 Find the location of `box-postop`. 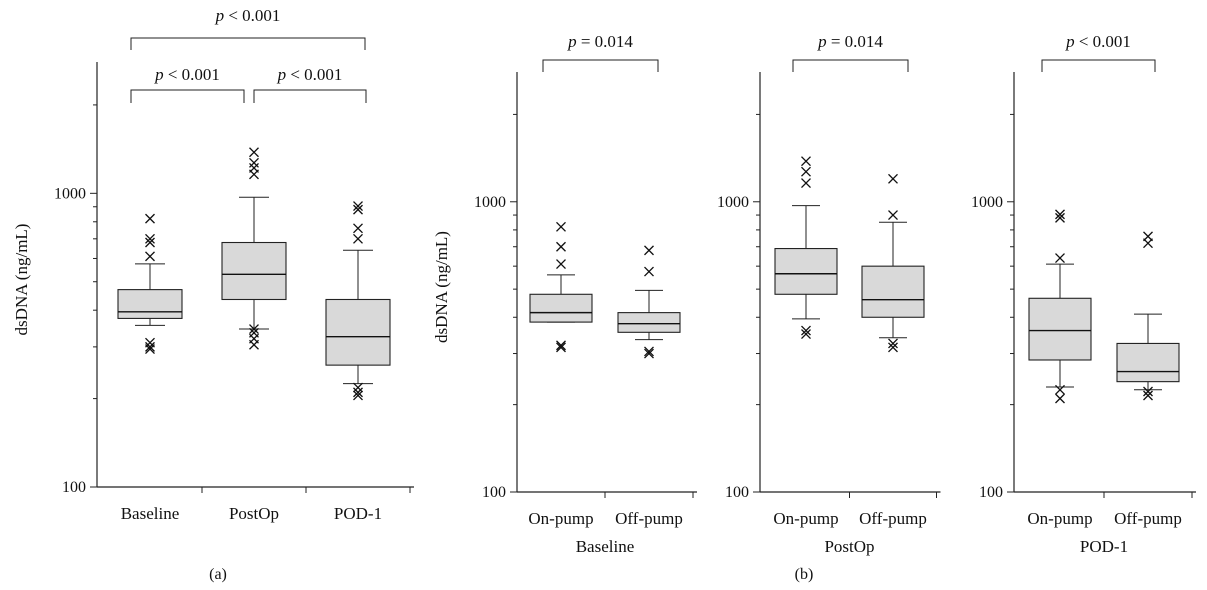

box-postop is located at coordinates (254, 248).